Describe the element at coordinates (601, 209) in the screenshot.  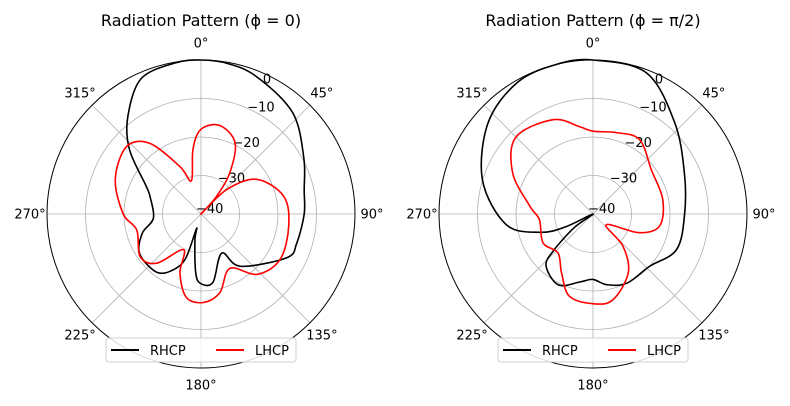
I see `radial-tick-label: −40` at that location.